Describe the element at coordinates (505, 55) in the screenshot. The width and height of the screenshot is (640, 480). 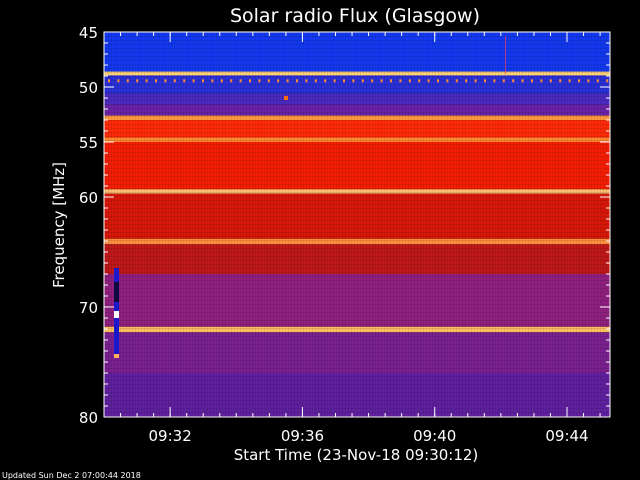
I see `spike-line` at that location.